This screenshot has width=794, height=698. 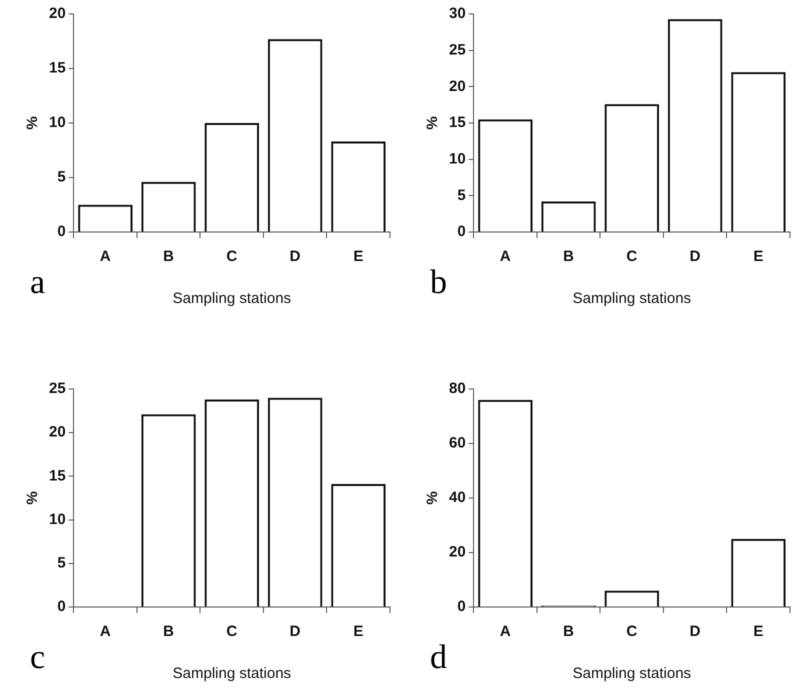 I want to click on y-tick-label: 60, so click(x=457, y=443).